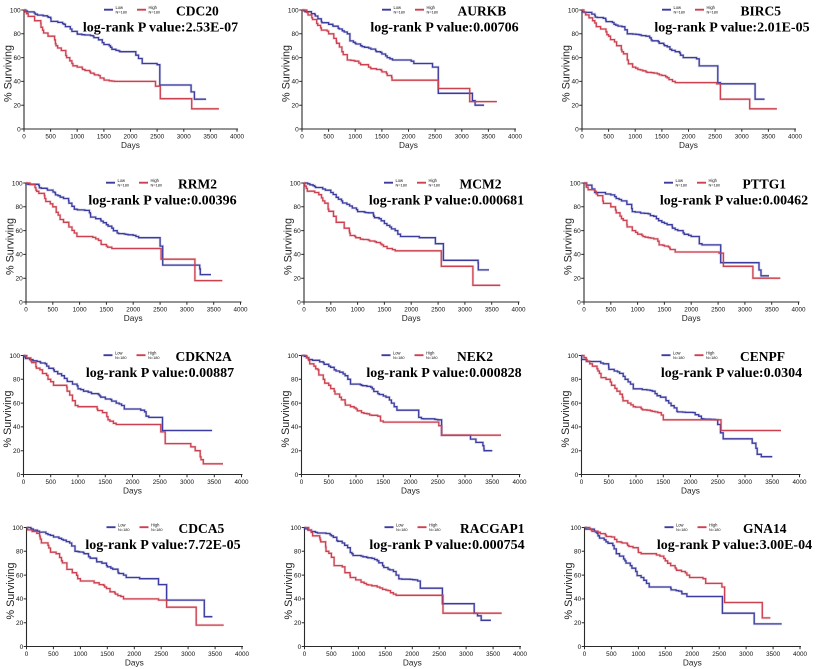 Image resolution: width=816 pixels, height=669 pixels. What do you see at coordinates (443, 373) in the screenshot?
I see `svg-text: log-rank P value:0.000828` at bounding box center [443, 373].